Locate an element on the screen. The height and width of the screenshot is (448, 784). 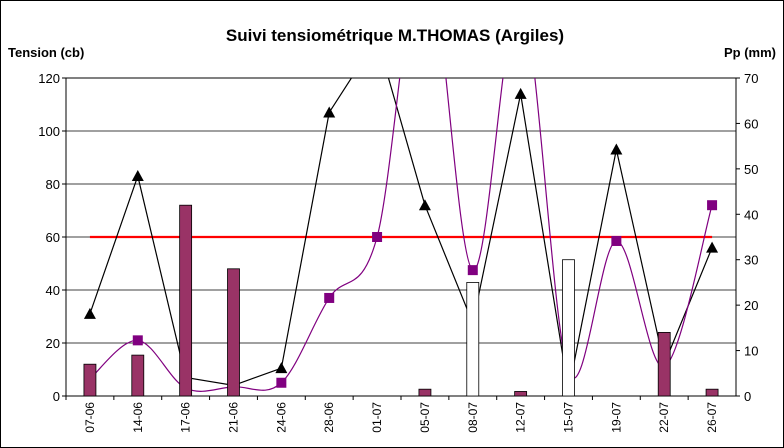
x-tick-label: 28-06 is located at coordinates (329, 417).